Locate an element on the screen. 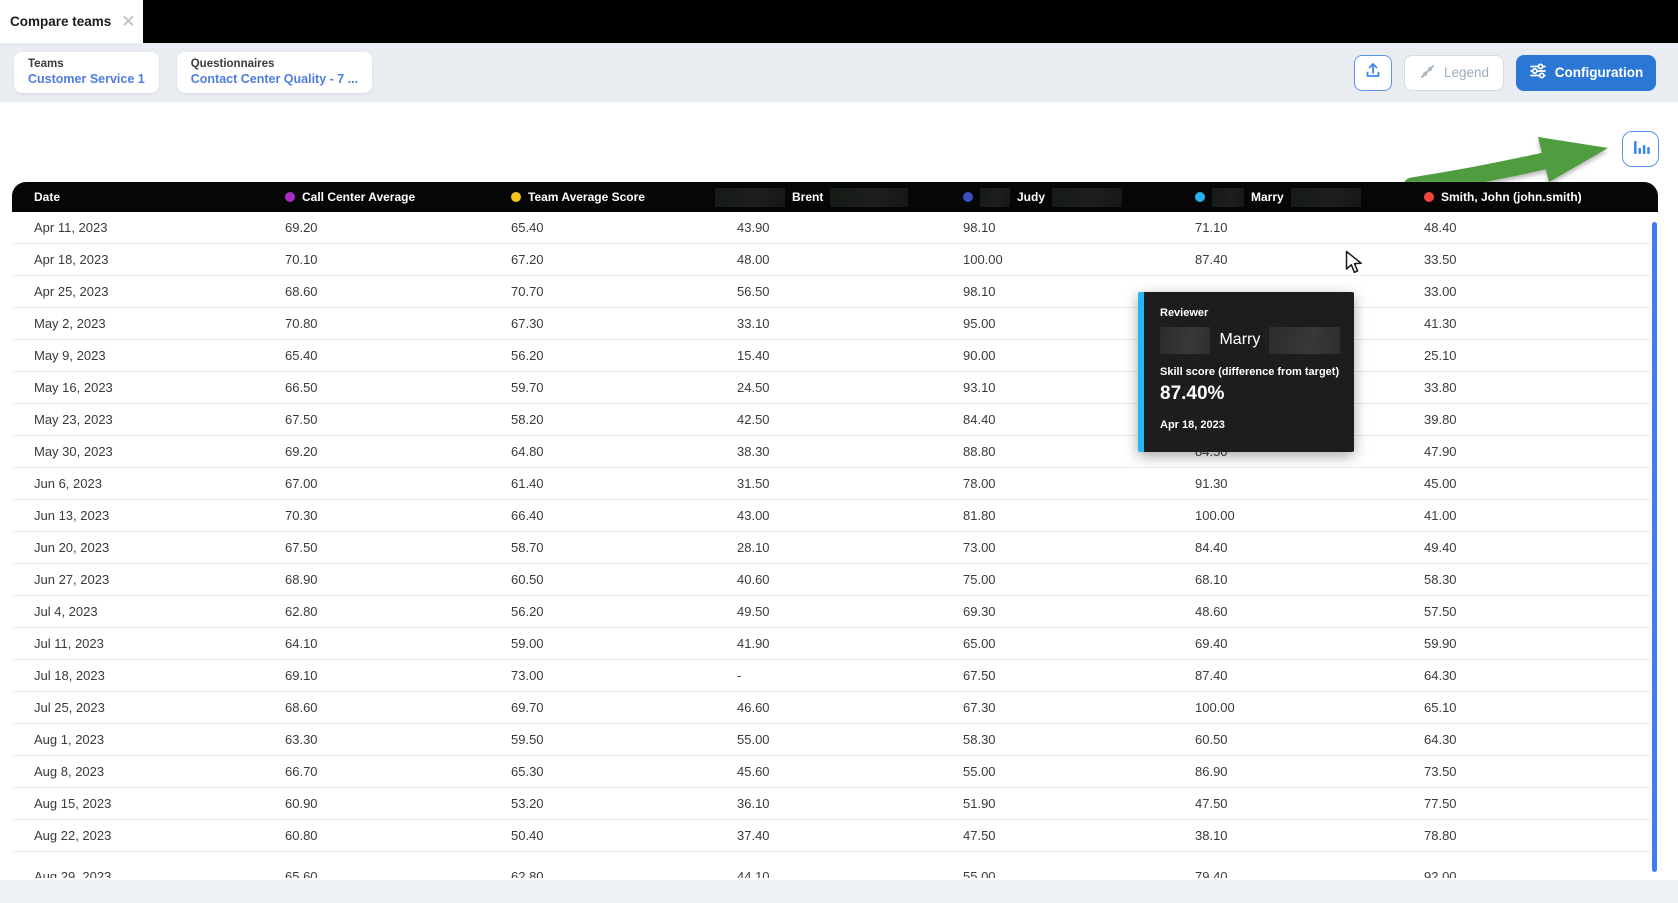 The image size is (1678, 903). score-cell: 43.00 is located at coordinates (753, 515).